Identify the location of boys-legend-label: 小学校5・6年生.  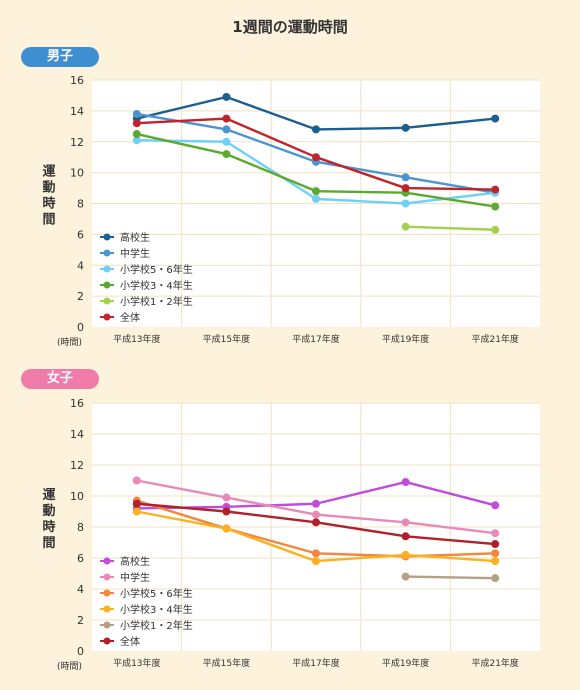
(156, 269).